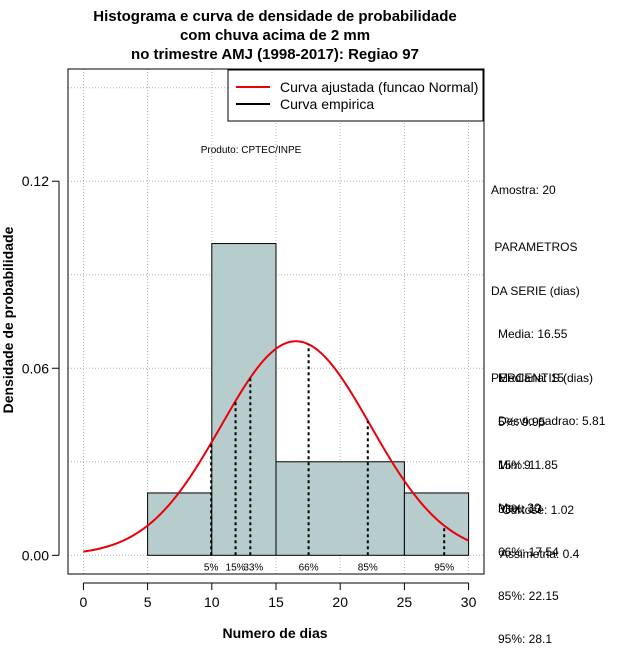 Image resolution: width=640 pixels, height=661 pixels. I want to click on stat-p15: 15%: 11.85, so click(528, 465).